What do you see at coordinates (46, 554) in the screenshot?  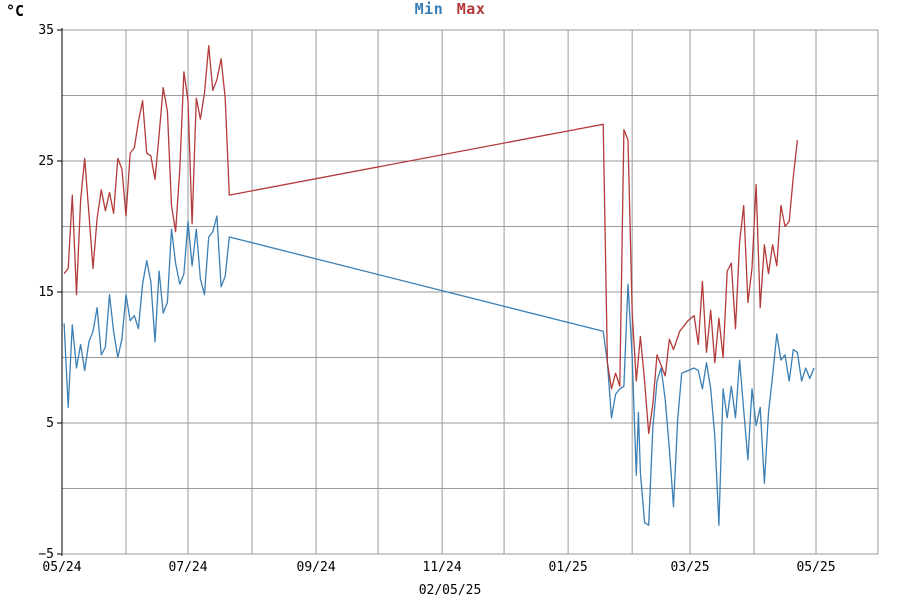 I see `y-tick-label: −5` at bounding box center [46, 554].